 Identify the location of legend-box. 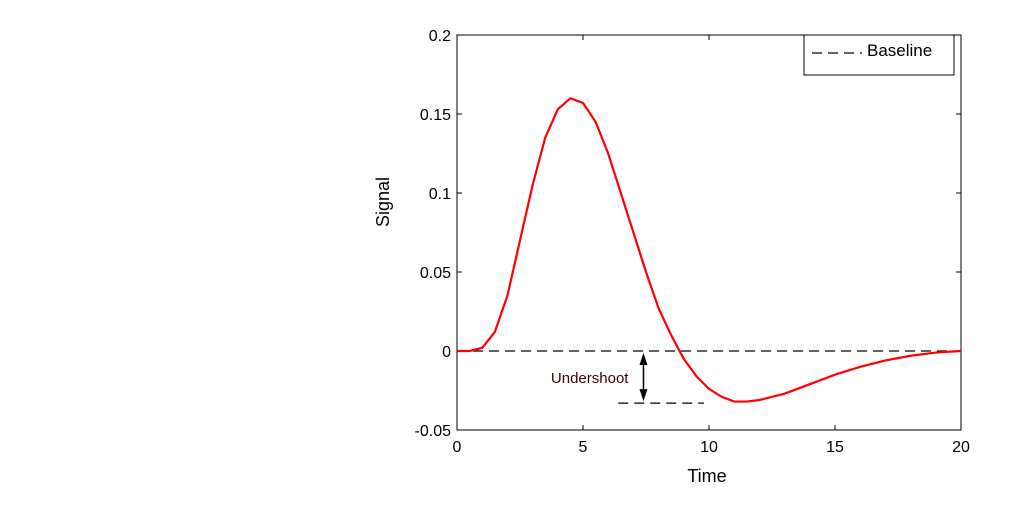
(879, 55).